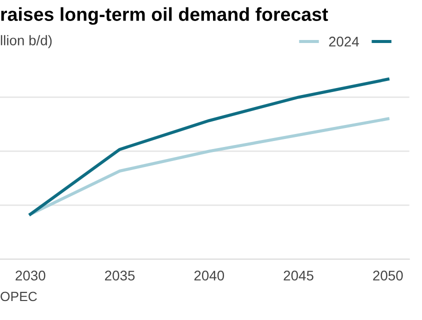  I want to click on x-tick-label: 2035, so click(120, 275).